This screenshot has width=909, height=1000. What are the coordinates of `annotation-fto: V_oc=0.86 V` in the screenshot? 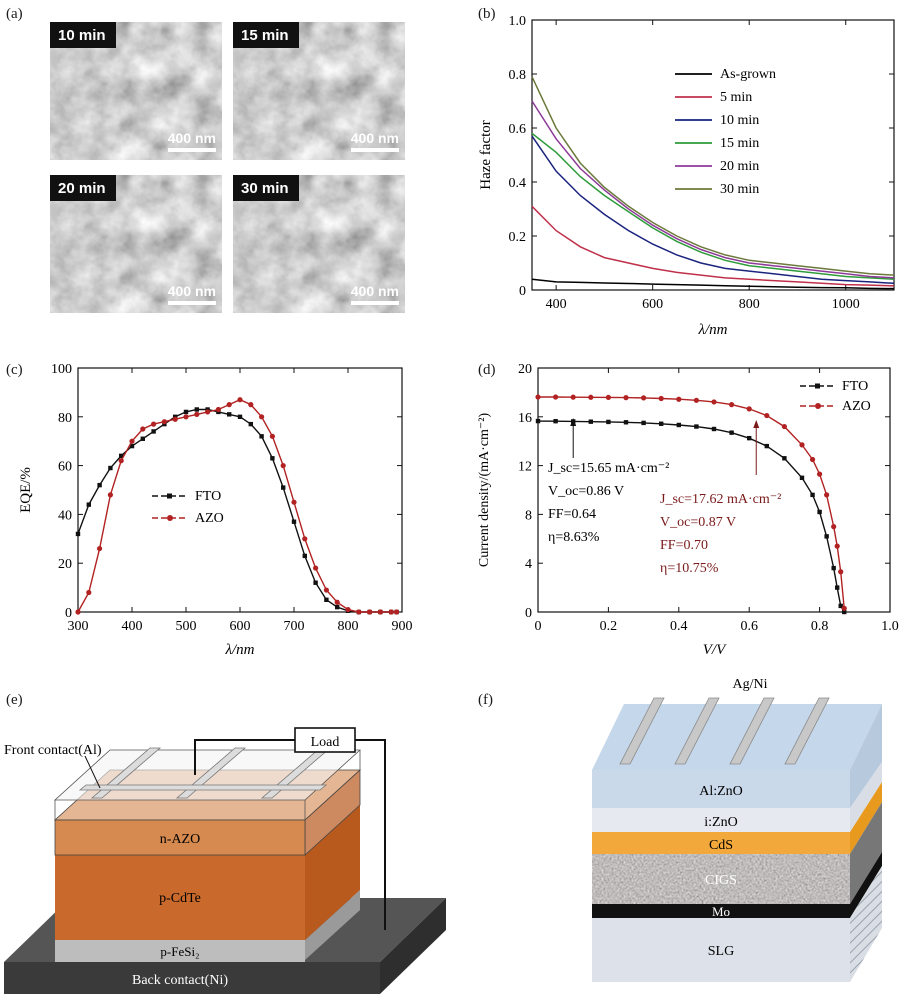 It's located at (586, 491).